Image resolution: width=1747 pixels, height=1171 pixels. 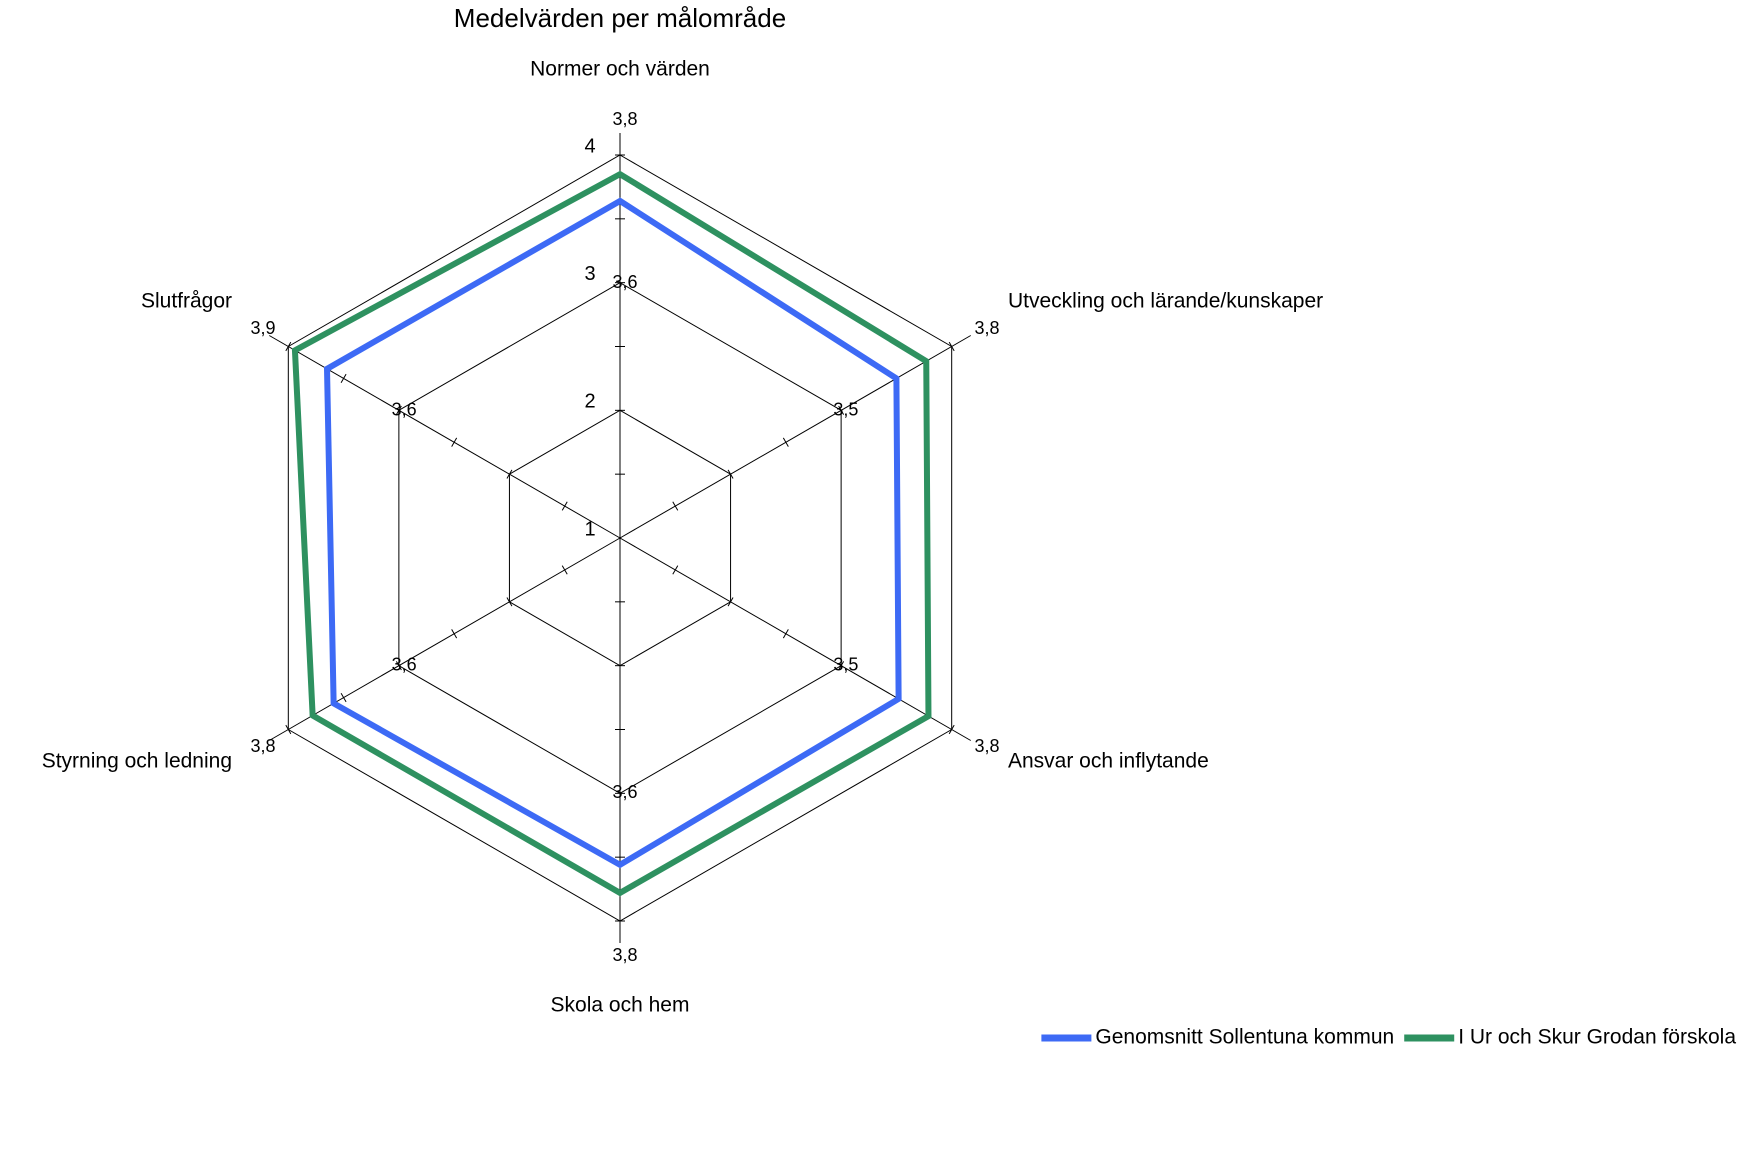 I want to click on data-label: 3,9, so click(x=262, y=328).